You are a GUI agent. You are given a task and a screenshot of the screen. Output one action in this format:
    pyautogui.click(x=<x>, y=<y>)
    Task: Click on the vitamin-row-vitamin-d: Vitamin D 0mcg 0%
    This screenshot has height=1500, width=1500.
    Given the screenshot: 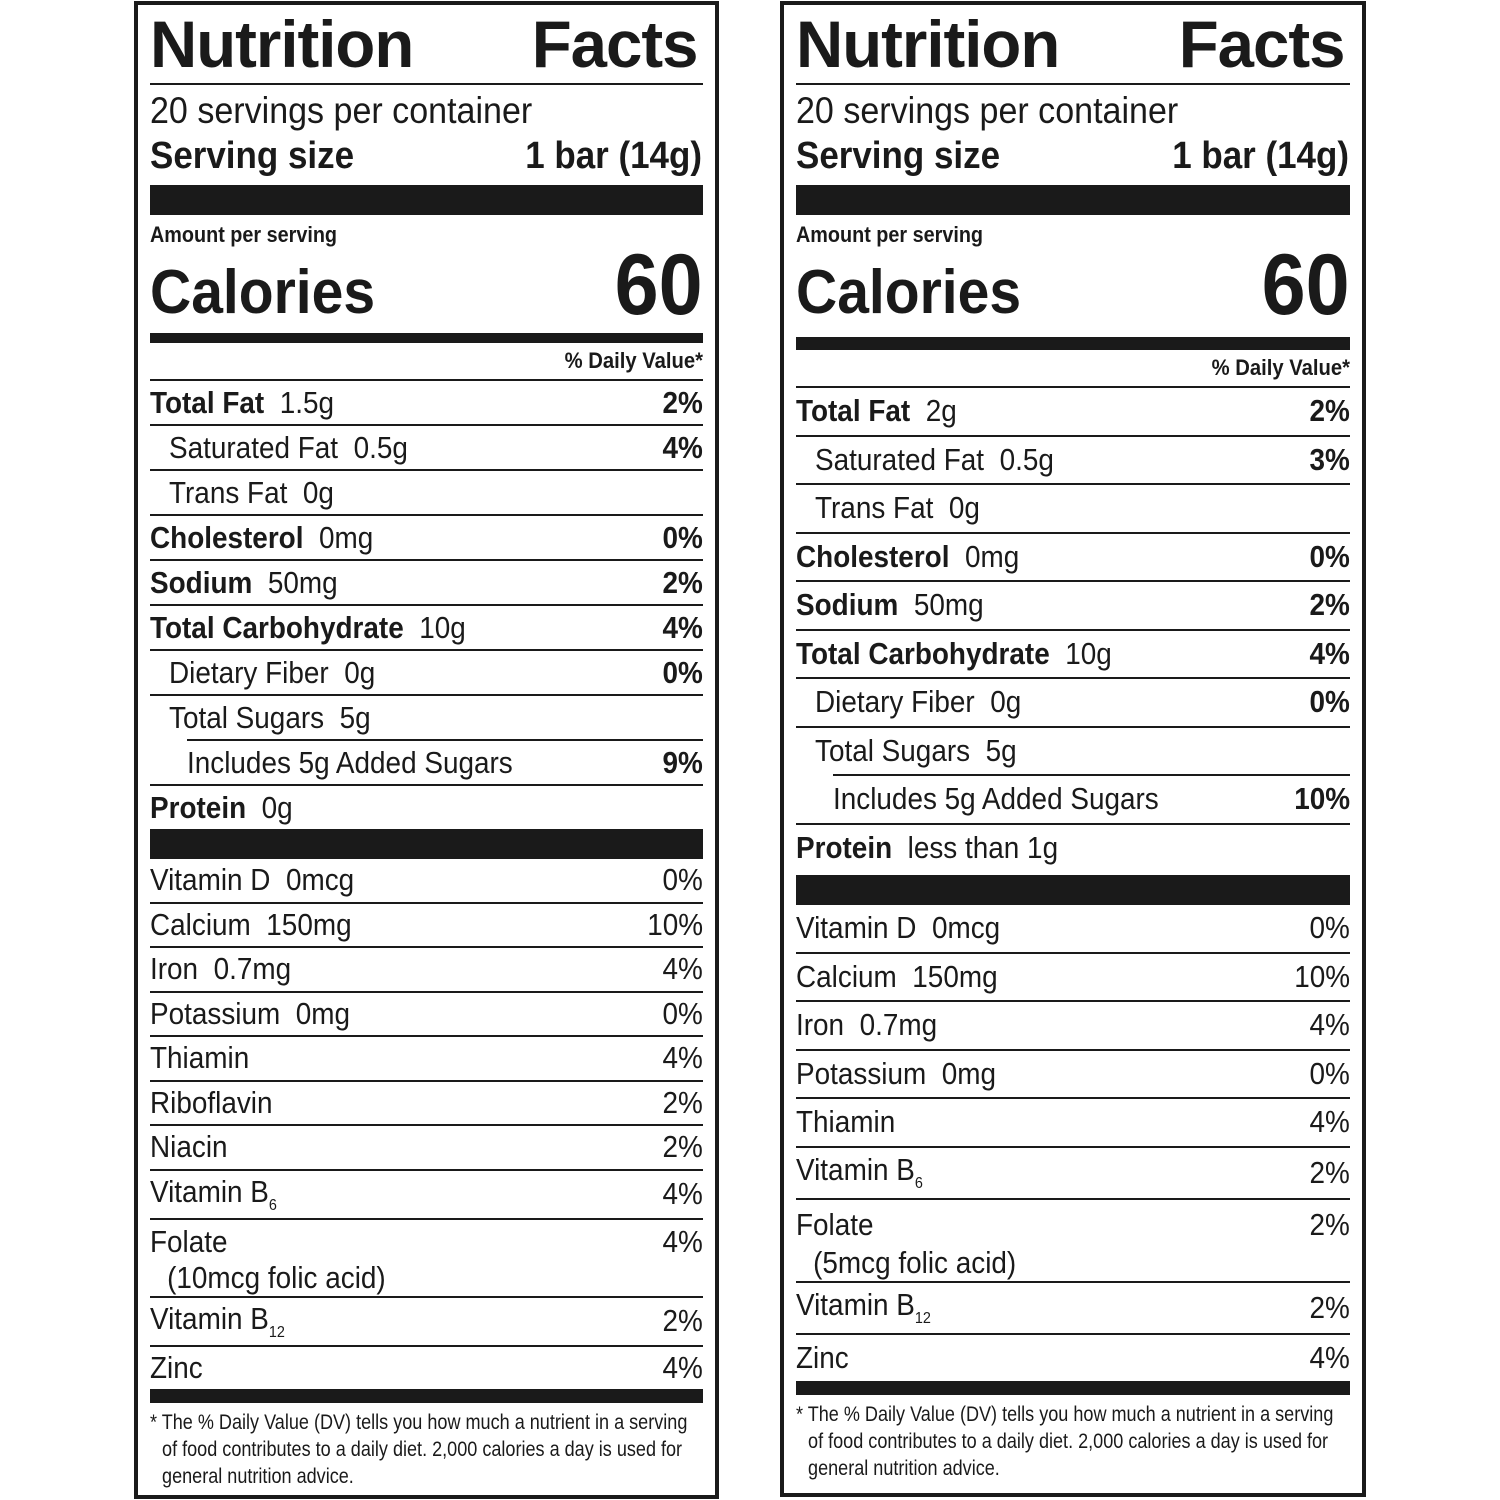 What is the action you would take?
    pyautogui.click(x=426, y=880)
    